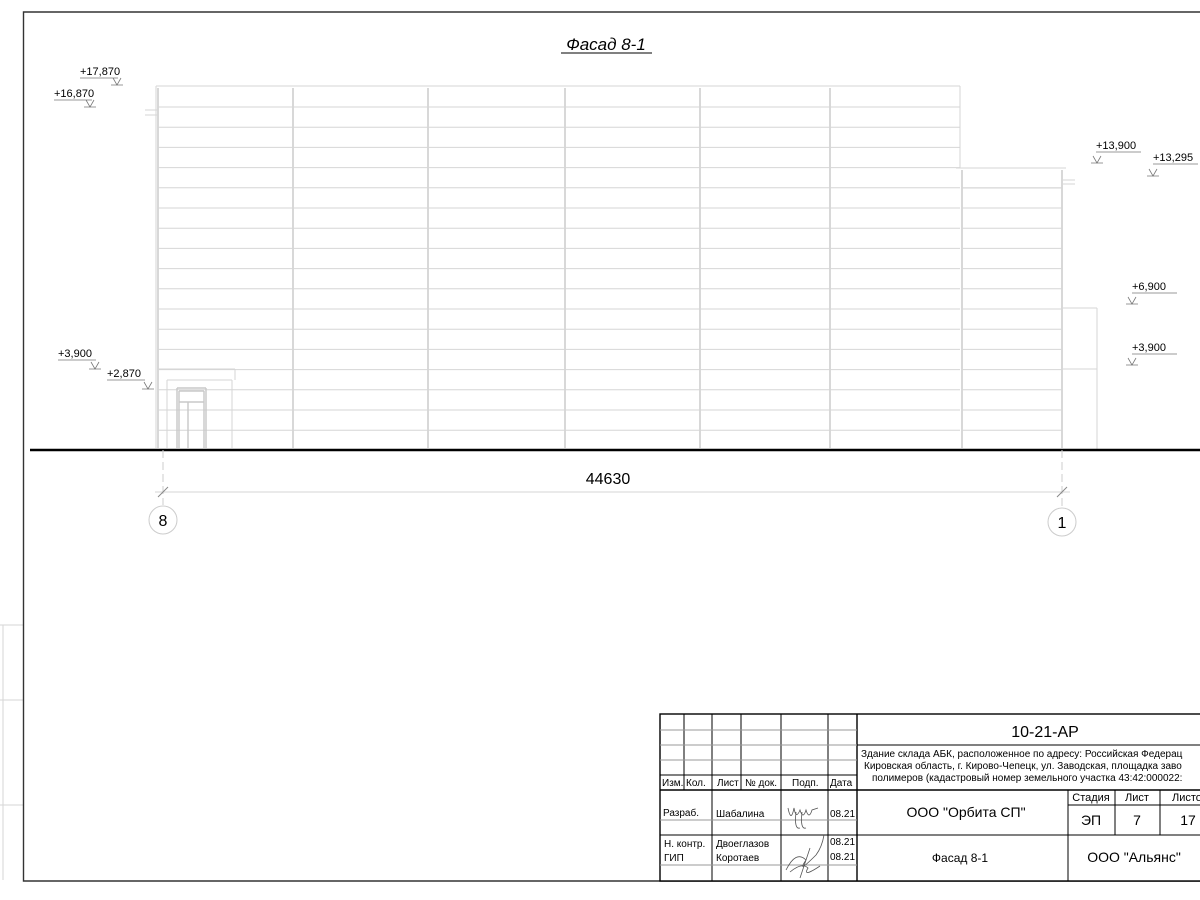  What do you see at coordinates (1173, 158) in the screenshot?
I see `elevation-label: +13,295` at bounding box center [1173, 158].